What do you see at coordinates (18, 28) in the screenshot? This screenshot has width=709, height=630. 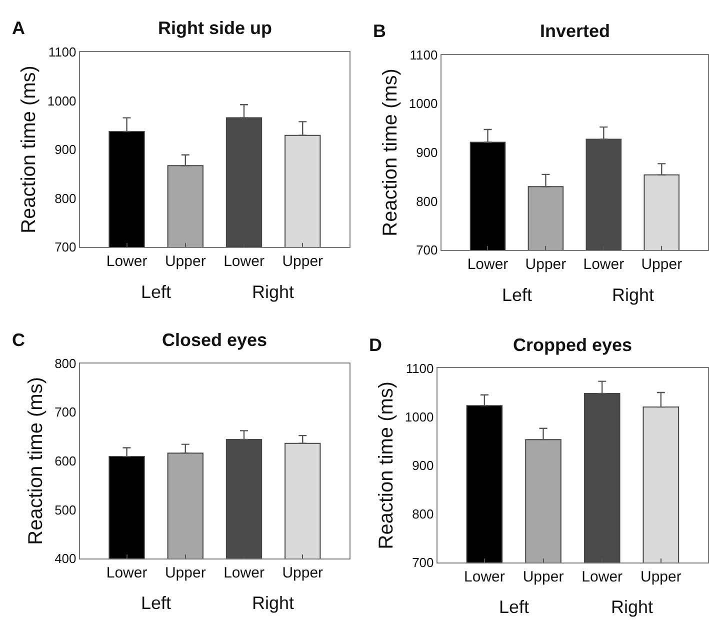 I see `text: A` at bounding box center [18, 28].